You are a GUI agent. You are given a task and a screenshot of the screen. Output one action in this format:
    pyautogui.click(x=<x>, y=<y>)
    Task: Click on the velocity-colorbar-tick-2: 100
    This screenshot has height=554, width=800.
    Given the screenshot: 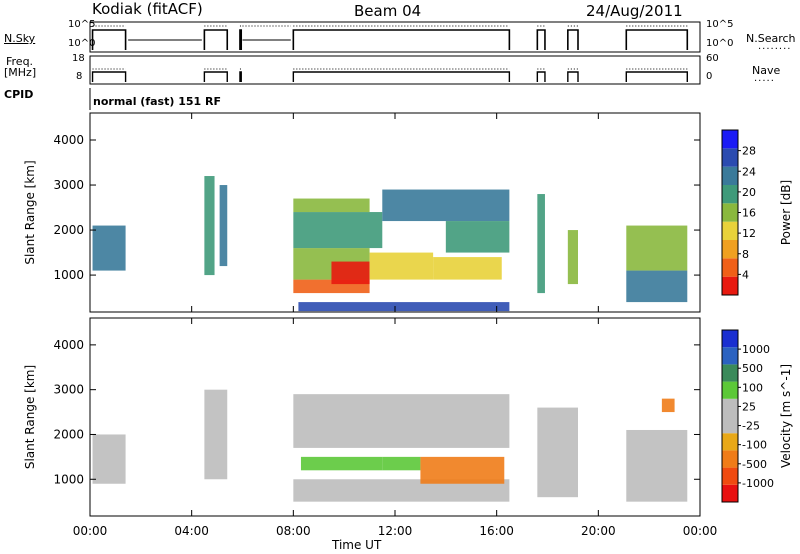 What is the action you would take?
    pyautogui.click(x=752, y=387)
    